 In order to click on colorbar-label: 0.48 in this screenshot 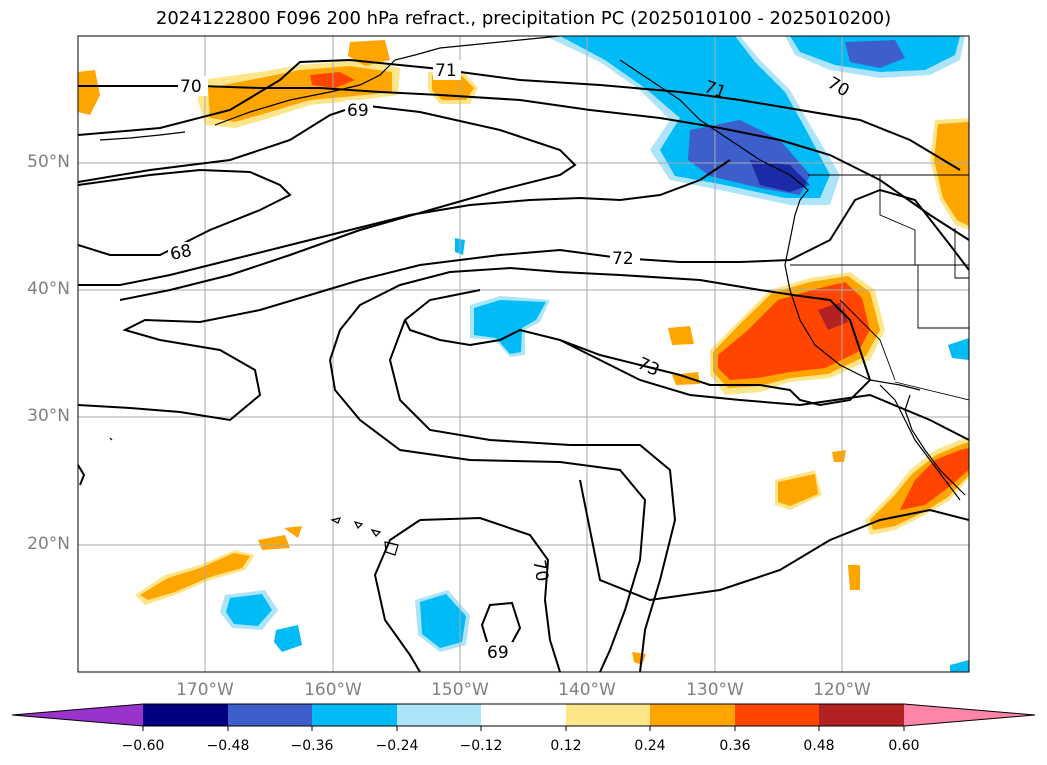, I will do `click(819, 746)`.